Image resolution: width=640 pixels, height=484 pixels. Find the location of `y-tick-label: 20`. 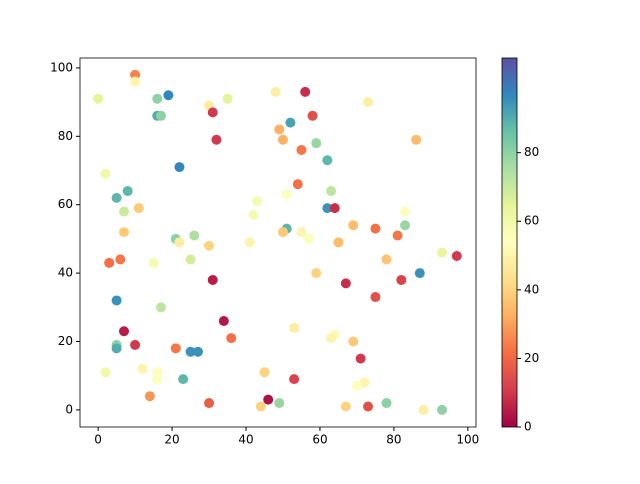

y-tick-label: 20 is located at coordinates (65, 341).